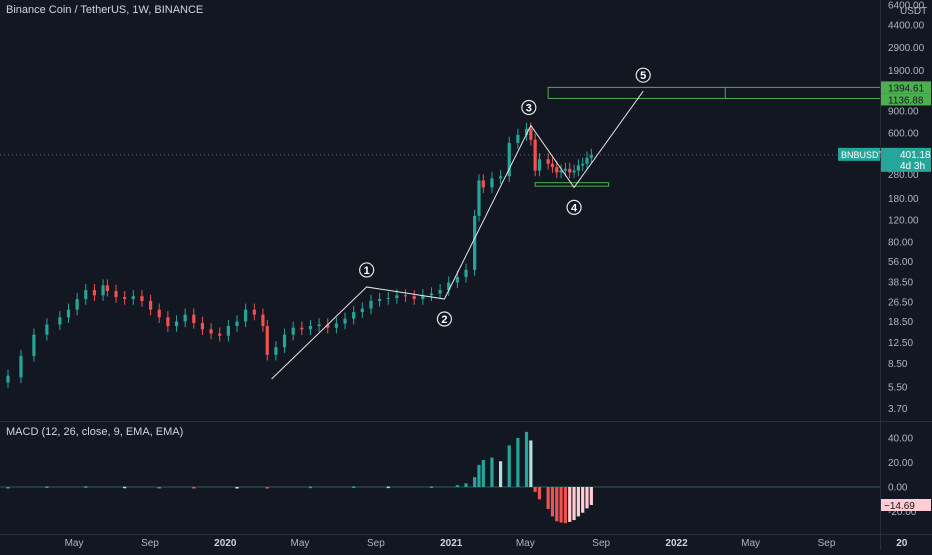  What do you see at coordinates (900, 282) in the screenshot?
I see `price-axis-tick: 38.50` at bounding box center [900, 282].